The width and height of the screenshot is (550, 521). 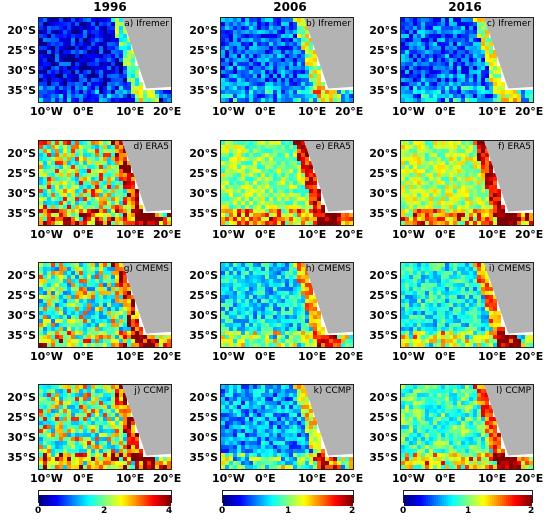 I want to click on panel-label: b) Ifremer, so click(x=328, y=24).